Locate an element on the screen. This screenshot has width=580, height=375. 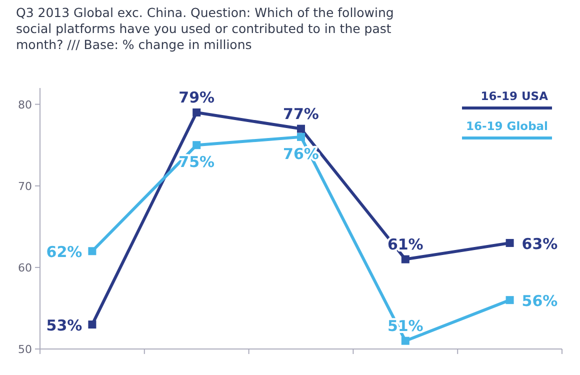
data-label: 56% is located at coordinates (540, 301).